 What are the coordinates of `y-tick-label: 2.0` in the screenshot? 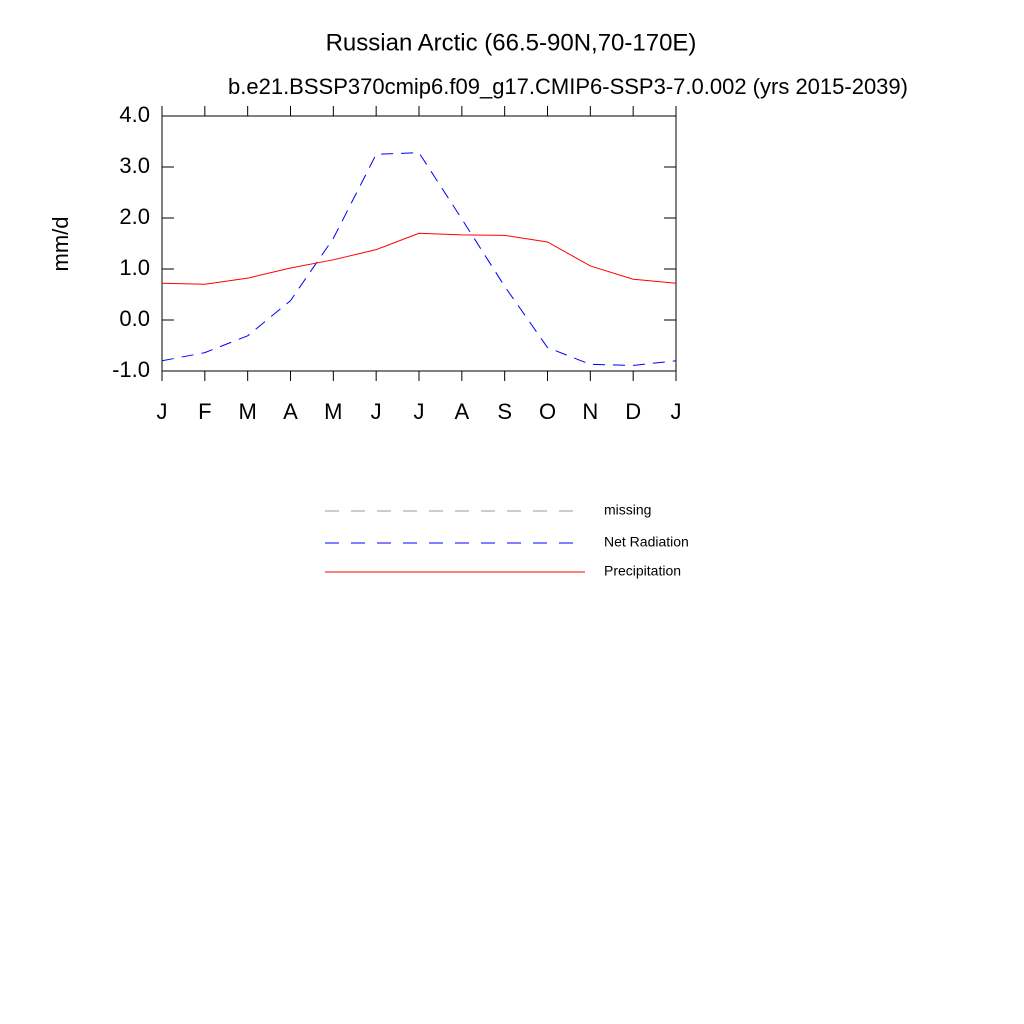 It's located at (134, 216).